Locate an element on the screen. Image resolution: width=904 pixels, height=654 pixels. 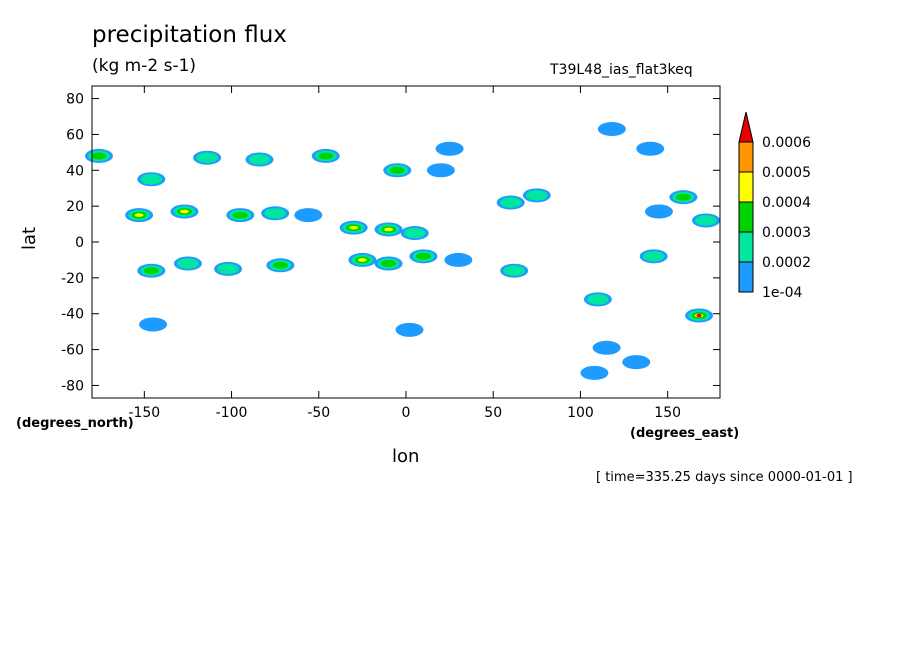
x-axis-units: (degrees_east) is located at coordinates (685, 433).